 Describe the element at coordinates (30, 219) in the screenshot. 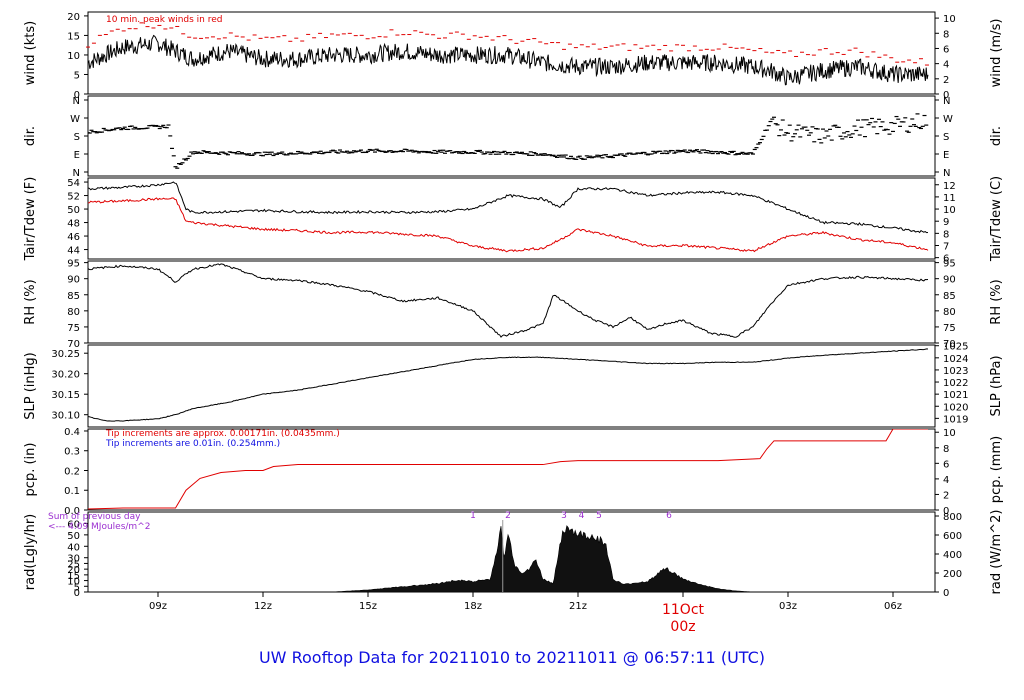

I see `left-axis-label: Tair/Tdew (F)` at that location.